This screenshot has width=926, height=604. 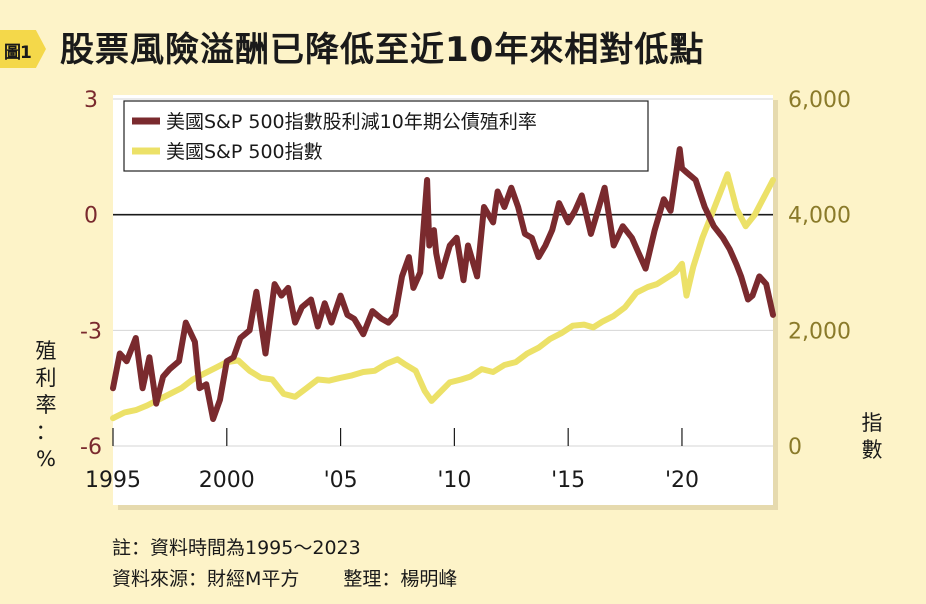 What do you see at coordinates (400, 579) in the screenshot?
I see `note-editor: 整理：楊明峰` at bounding box center [400, 579].